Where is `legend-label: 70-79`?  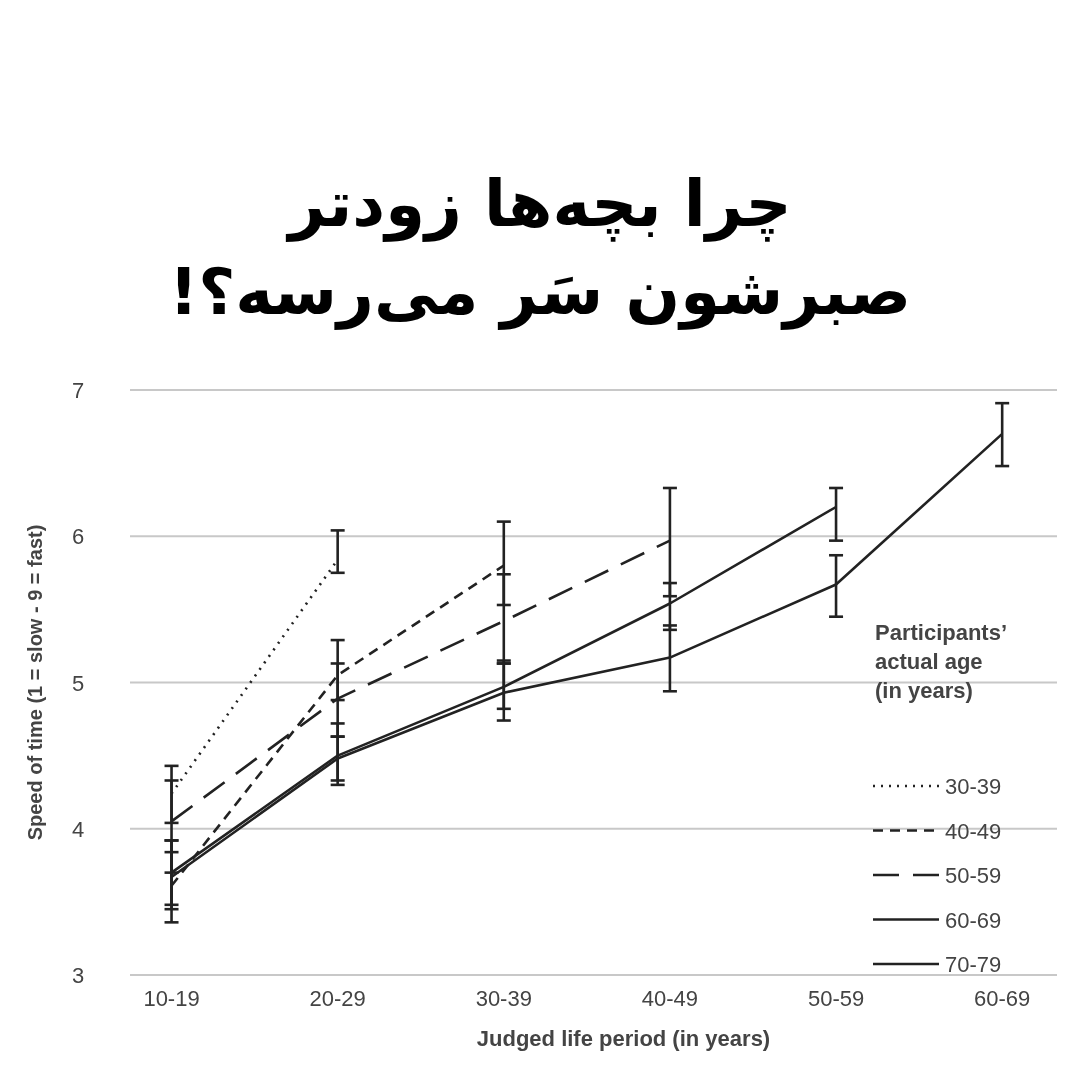
legend-label: 70-79 is located at coordinates (973, 964).